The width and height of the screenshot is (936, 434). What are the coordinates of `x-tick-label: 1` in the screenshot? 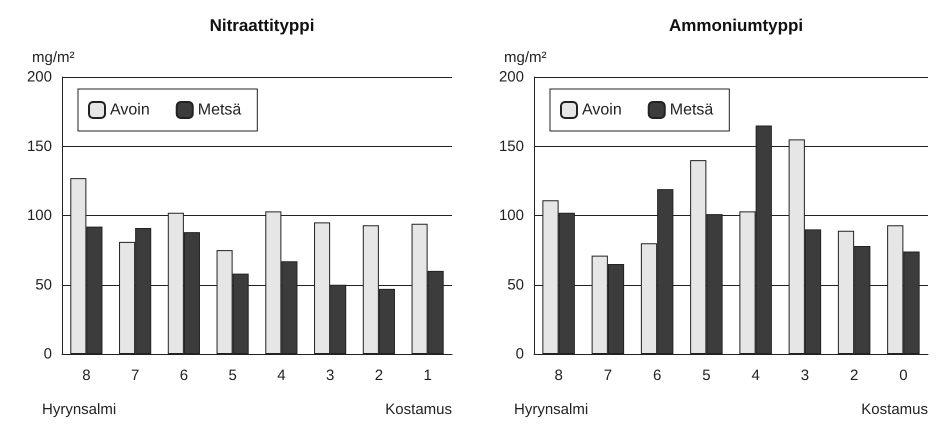 It's located at (427, 375).